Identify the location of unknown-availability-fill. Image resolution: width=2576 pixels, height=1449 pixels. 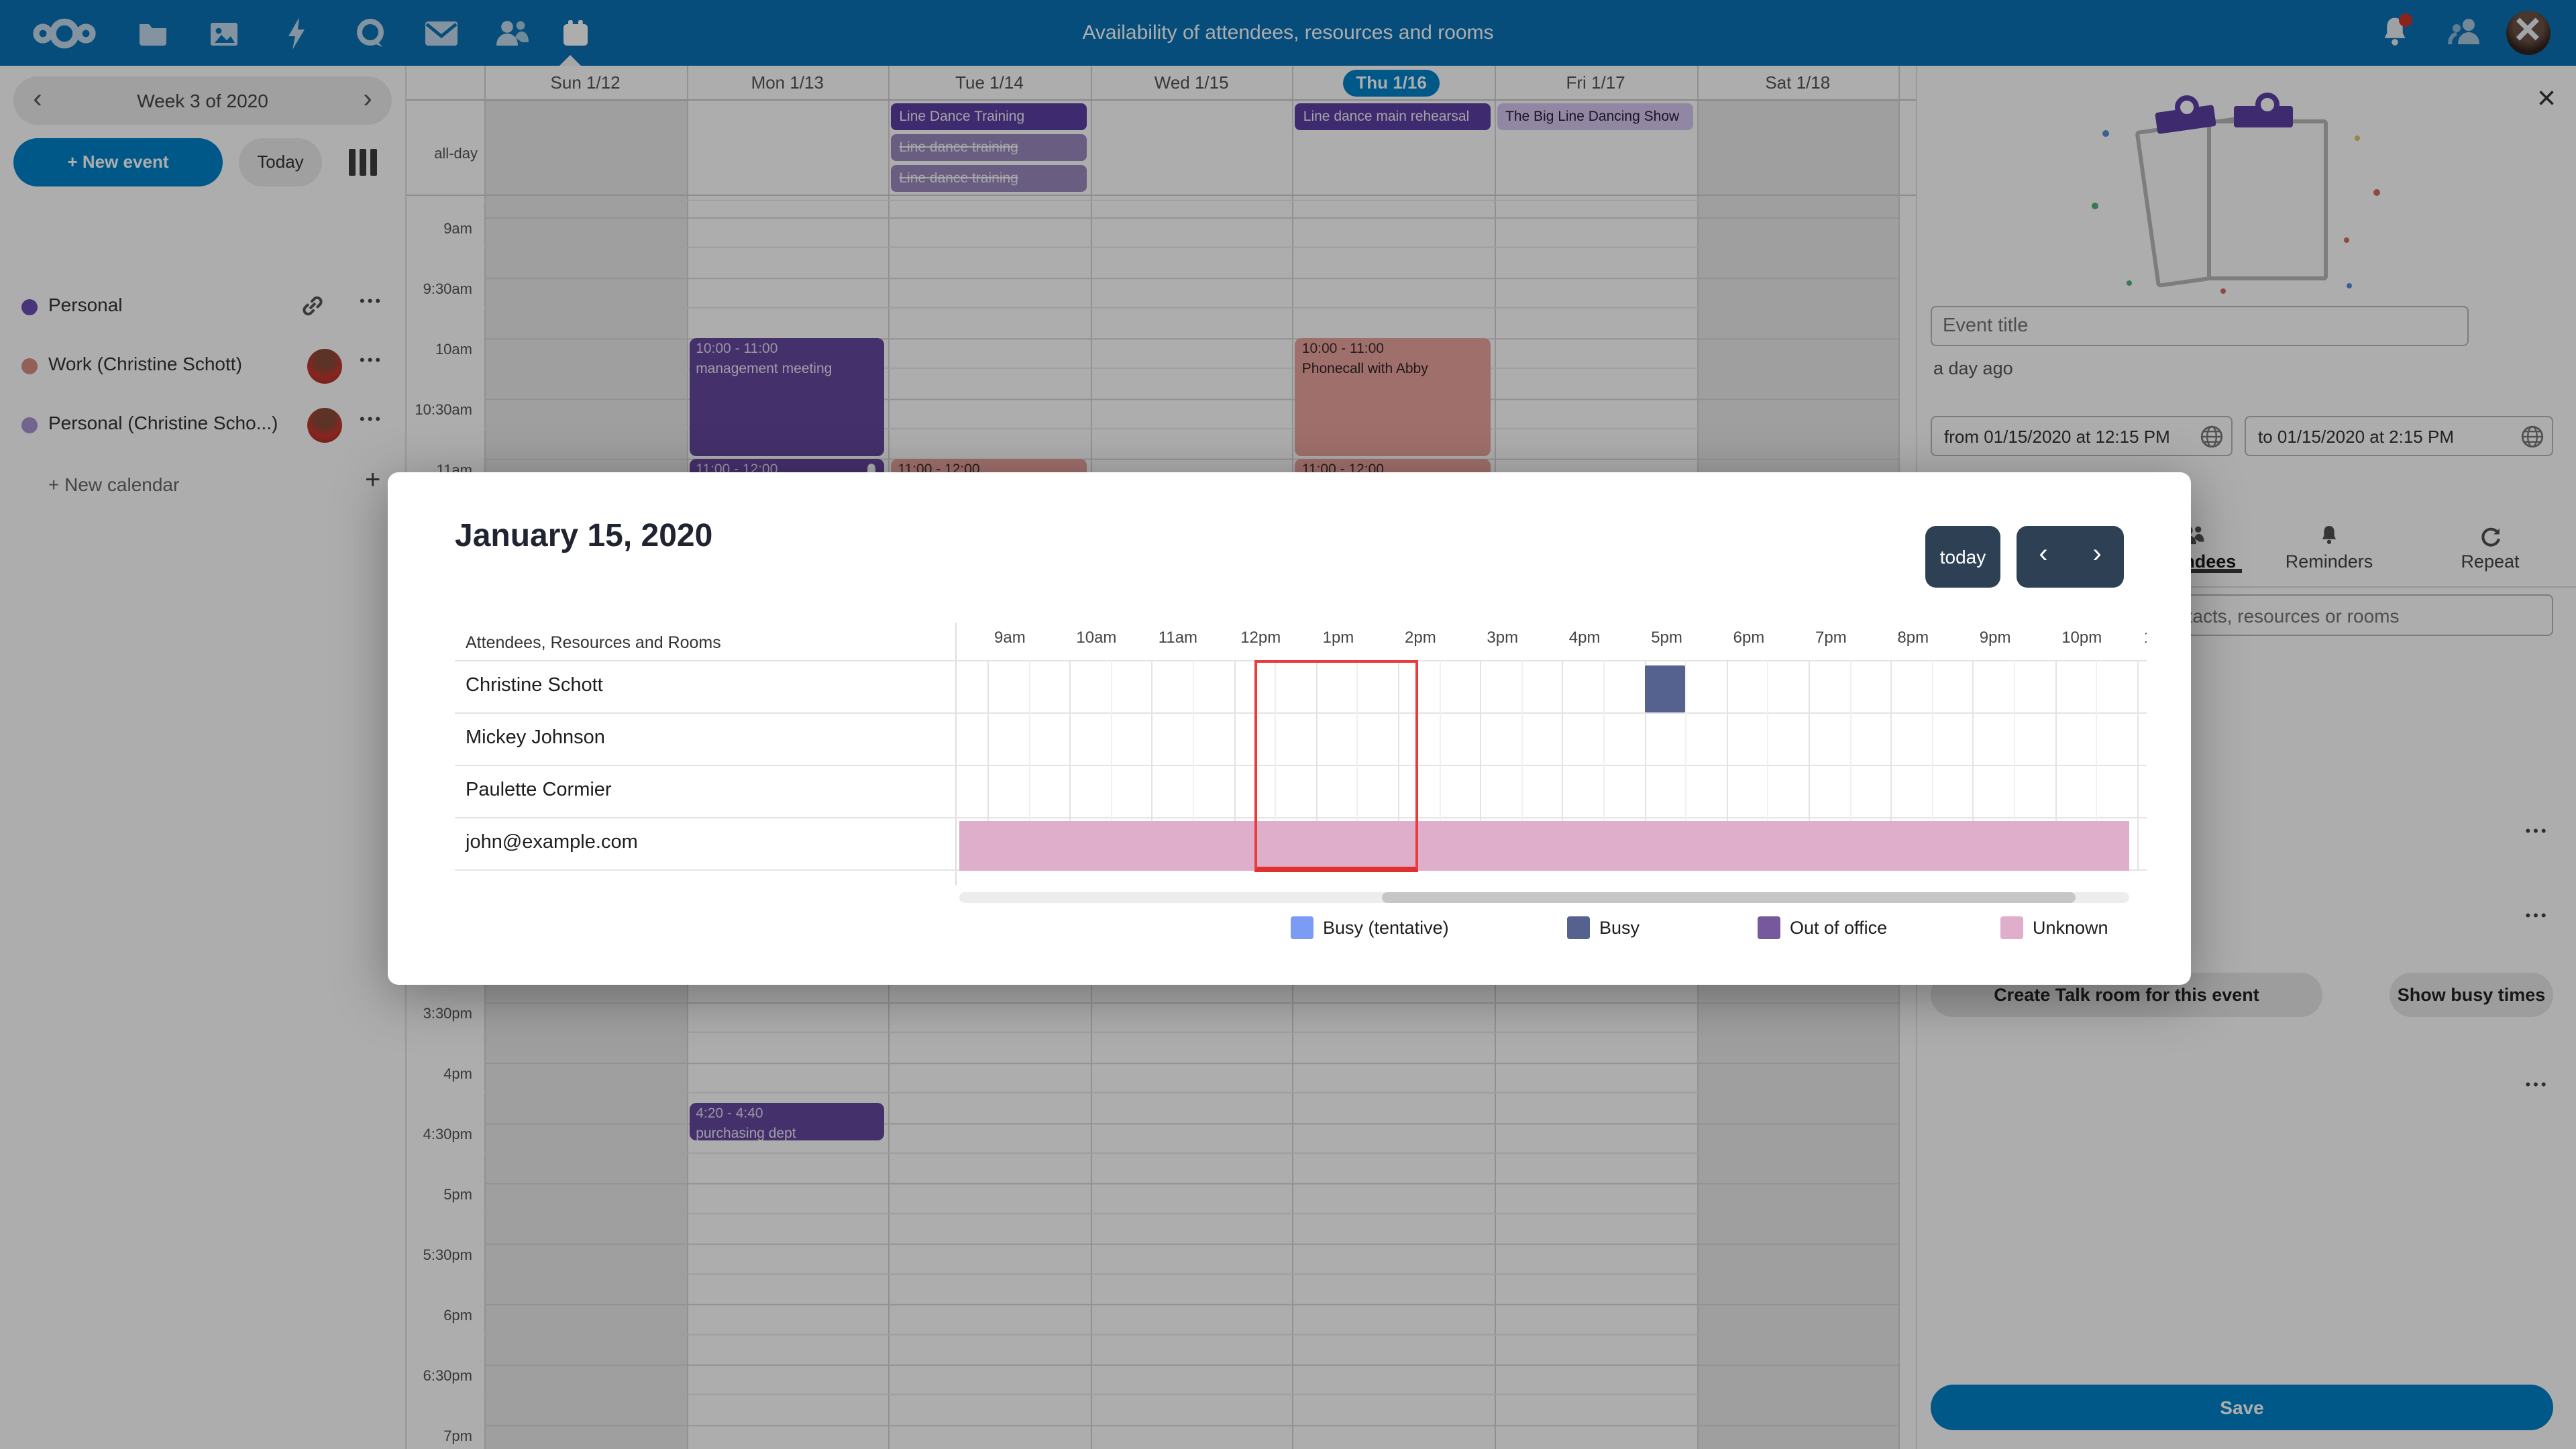
(1544, 846).